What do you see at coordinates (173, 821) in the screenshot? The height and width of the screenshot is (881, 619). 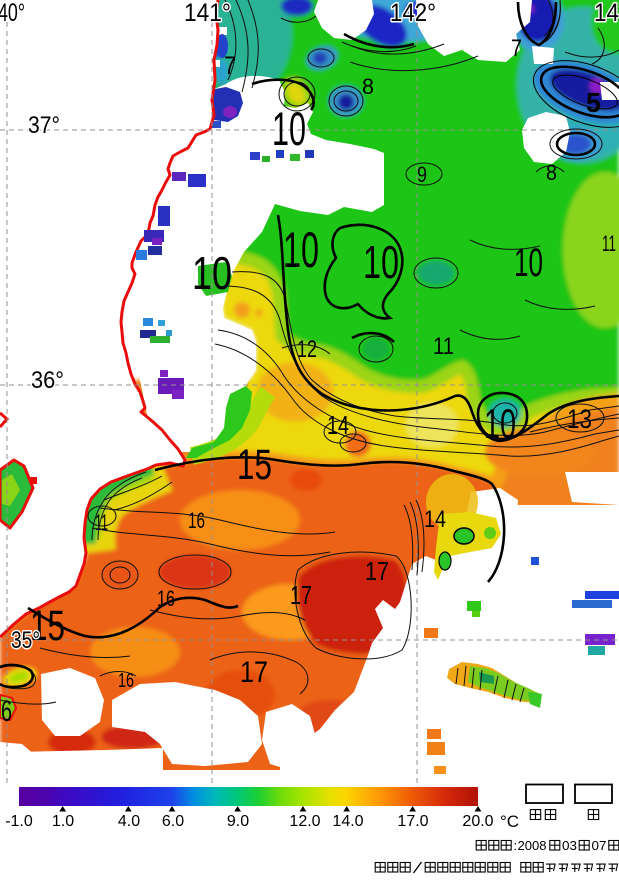 I see `svg-text: 6.0` at bounding box center [173, 821].